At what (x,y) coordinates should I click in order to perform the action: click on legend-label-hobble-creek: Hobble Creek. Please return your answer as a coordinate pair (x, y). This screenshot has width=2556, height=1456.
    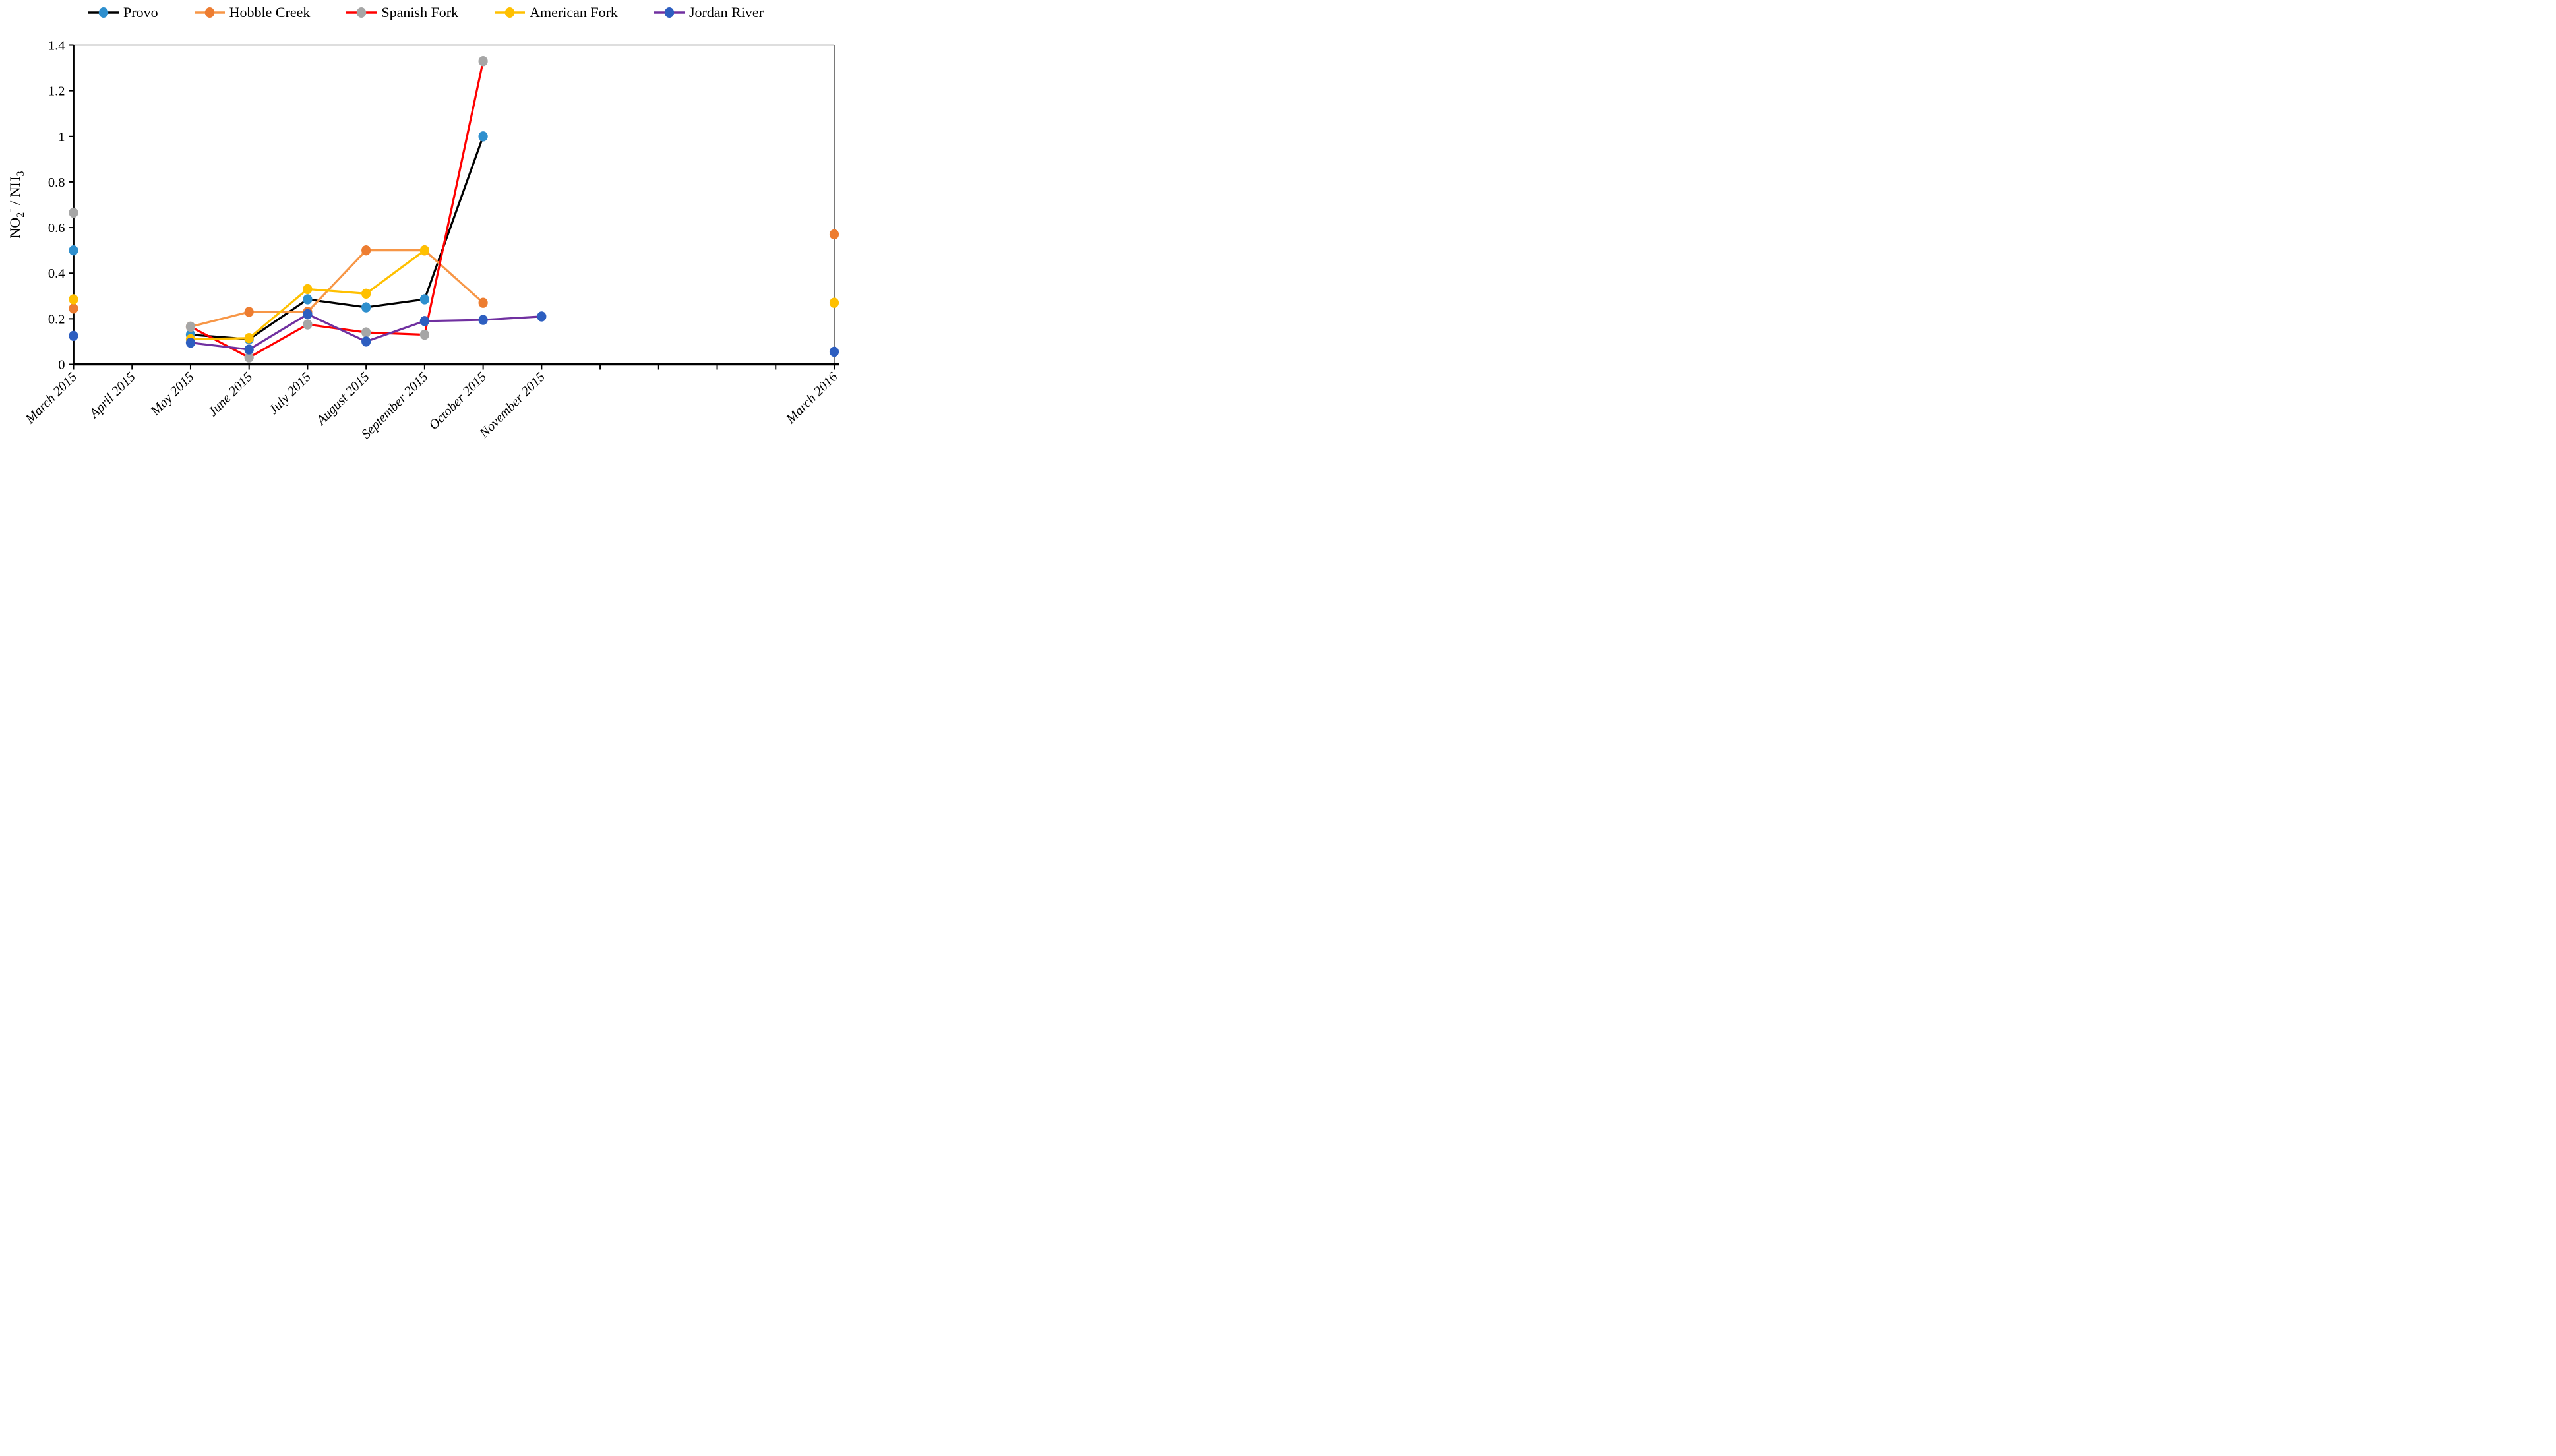
    Looking at the image, I should click on (270, 12).